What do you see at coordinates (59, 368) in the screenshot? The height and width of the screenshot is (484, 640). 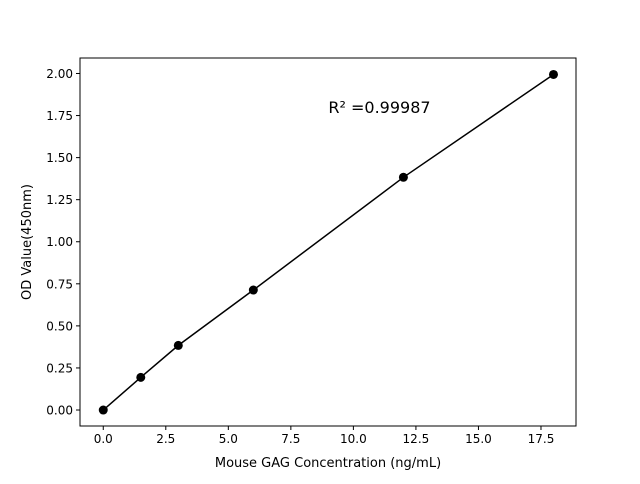 I see `y-tick-label: 0.25` at bounding box center [59, 368].